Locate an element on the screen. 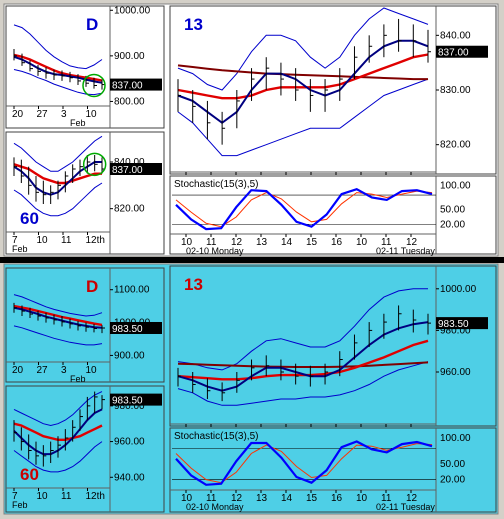  stochastic-k-line is located at coordinates (304, 209).